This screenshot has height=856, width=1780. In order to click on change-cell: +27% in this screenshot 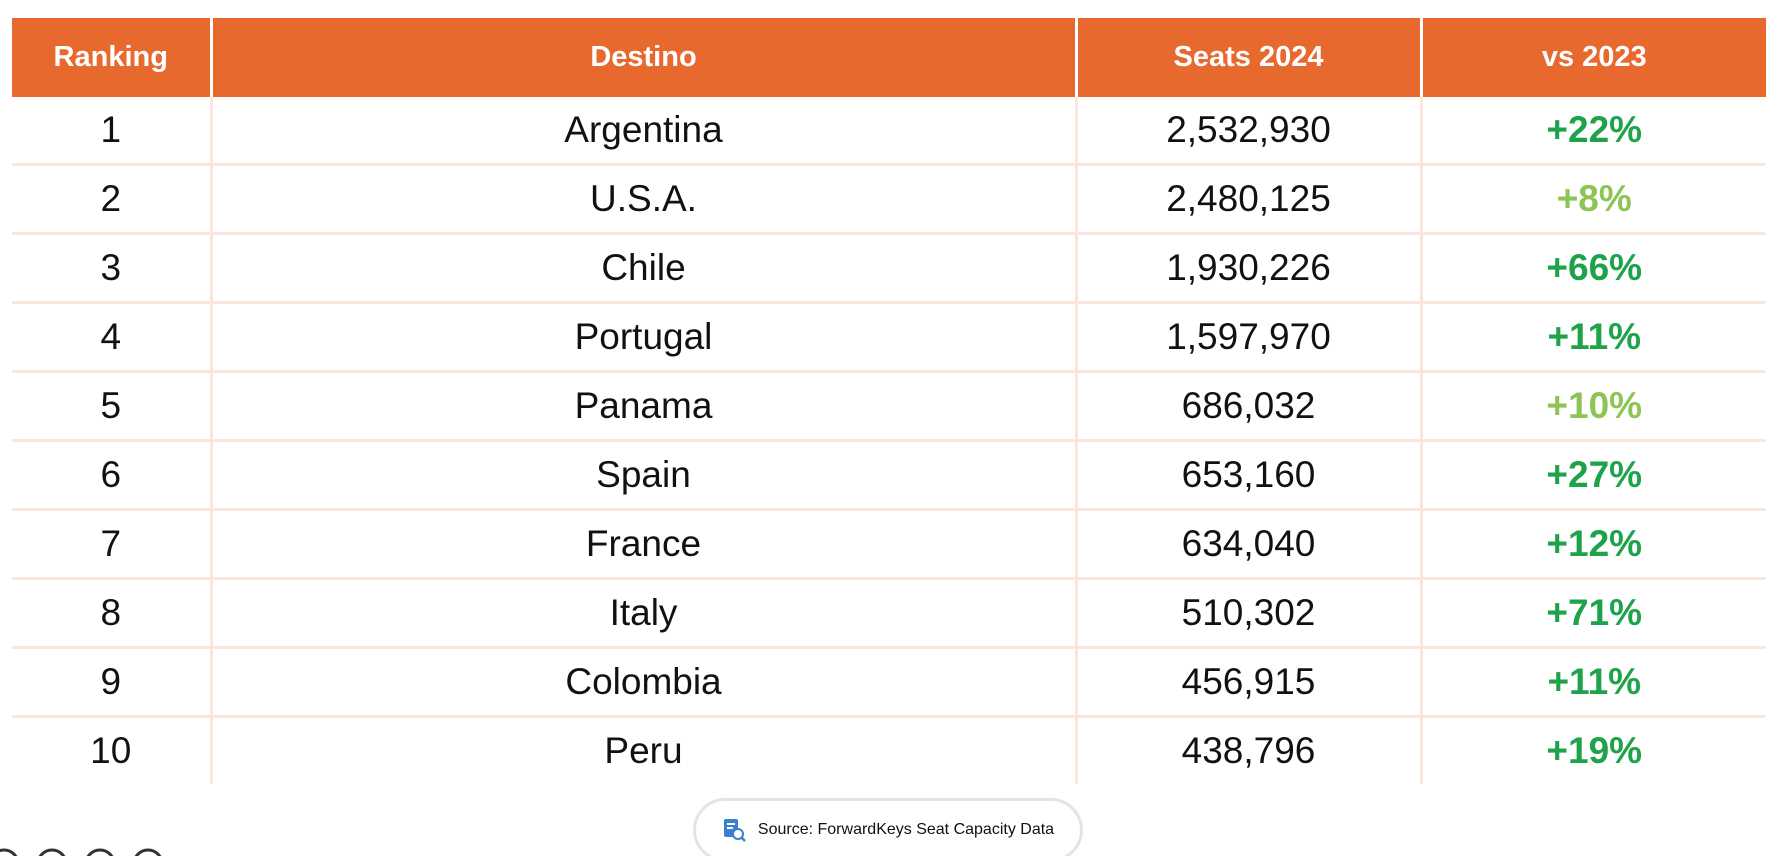, I will do `click(1592, 474)`.